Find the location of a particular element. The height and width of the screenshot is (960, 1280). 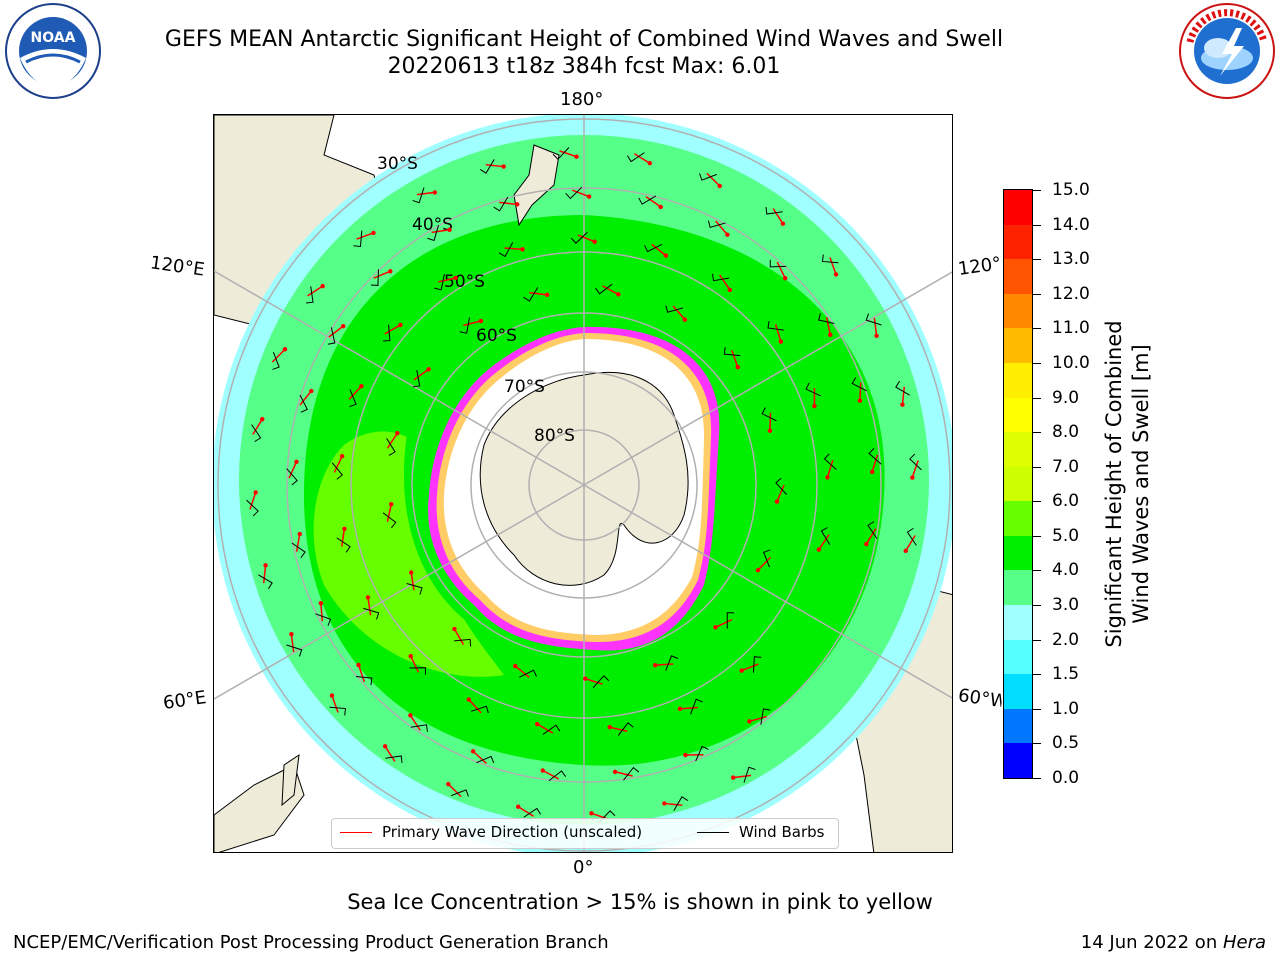

national-weather-service-logo is located at coordinates (1227, 51).